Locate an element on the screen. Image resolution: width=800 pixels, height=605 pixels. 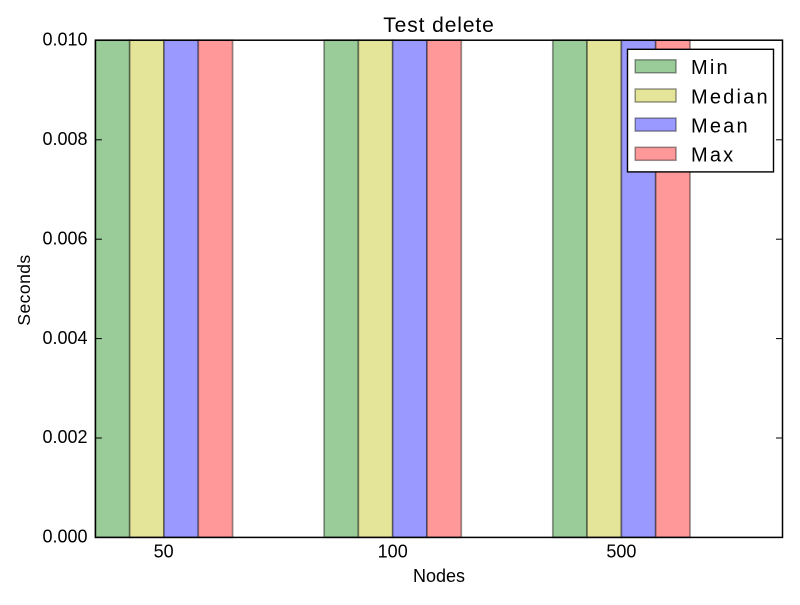
svg-text: 0.002 is located at coordinates (64, 437).